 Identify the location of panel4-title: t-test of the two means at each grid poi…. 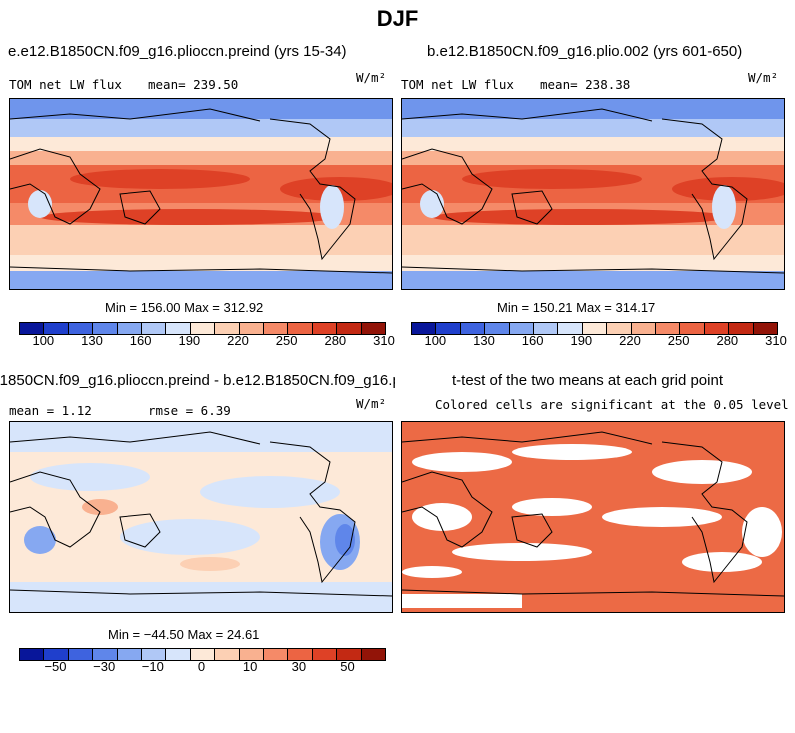
(587, 380).